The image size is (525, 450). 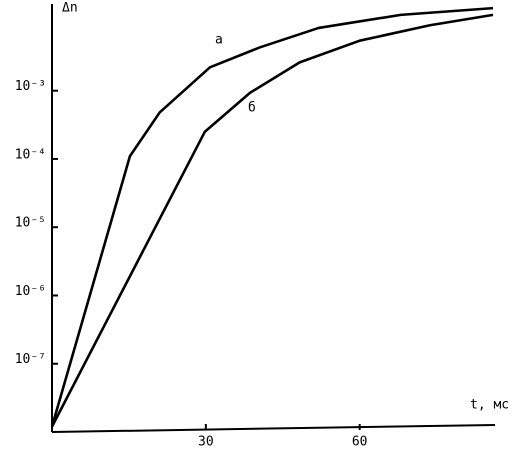 What do you see at coordinates (30, 223) in the screenshot?
I see `y-tick-label: 10⁻⁵` at bounding box center [30, 223].